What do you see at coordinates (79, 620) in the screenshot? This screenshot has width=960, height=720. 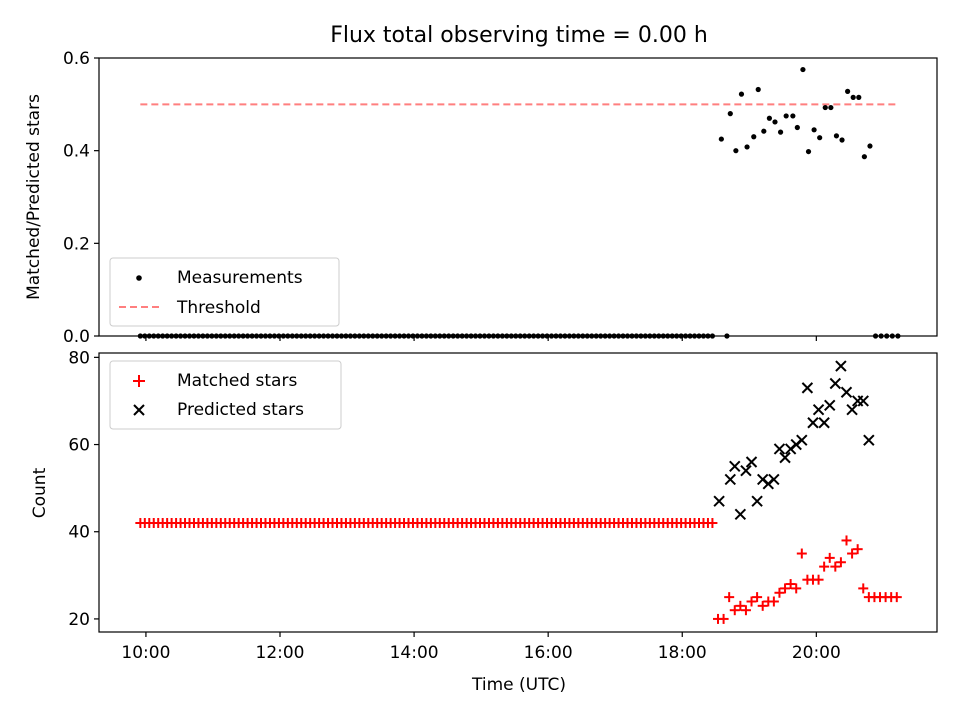 I see `bottom-y-tick-label: 20` at bounding box center [79, 620].